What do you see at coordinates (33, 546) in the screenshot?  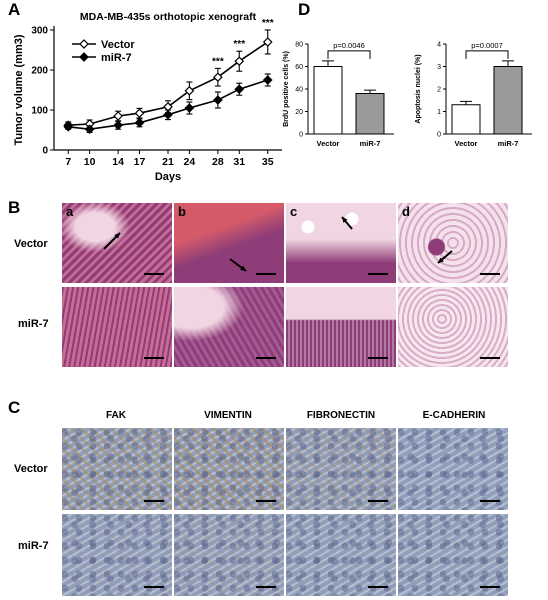 I see `panelC-row-label-mir7: miR-7` at bounding box center [33, 546].